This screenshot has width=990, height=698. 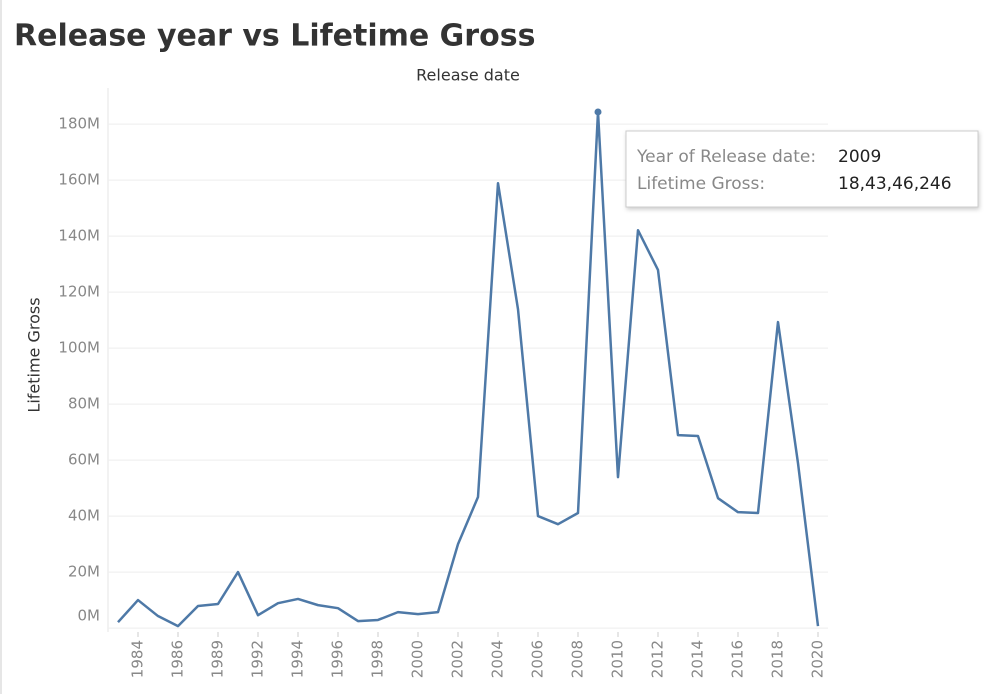 I want to click on highlight-point, so click(x=598, y=112).